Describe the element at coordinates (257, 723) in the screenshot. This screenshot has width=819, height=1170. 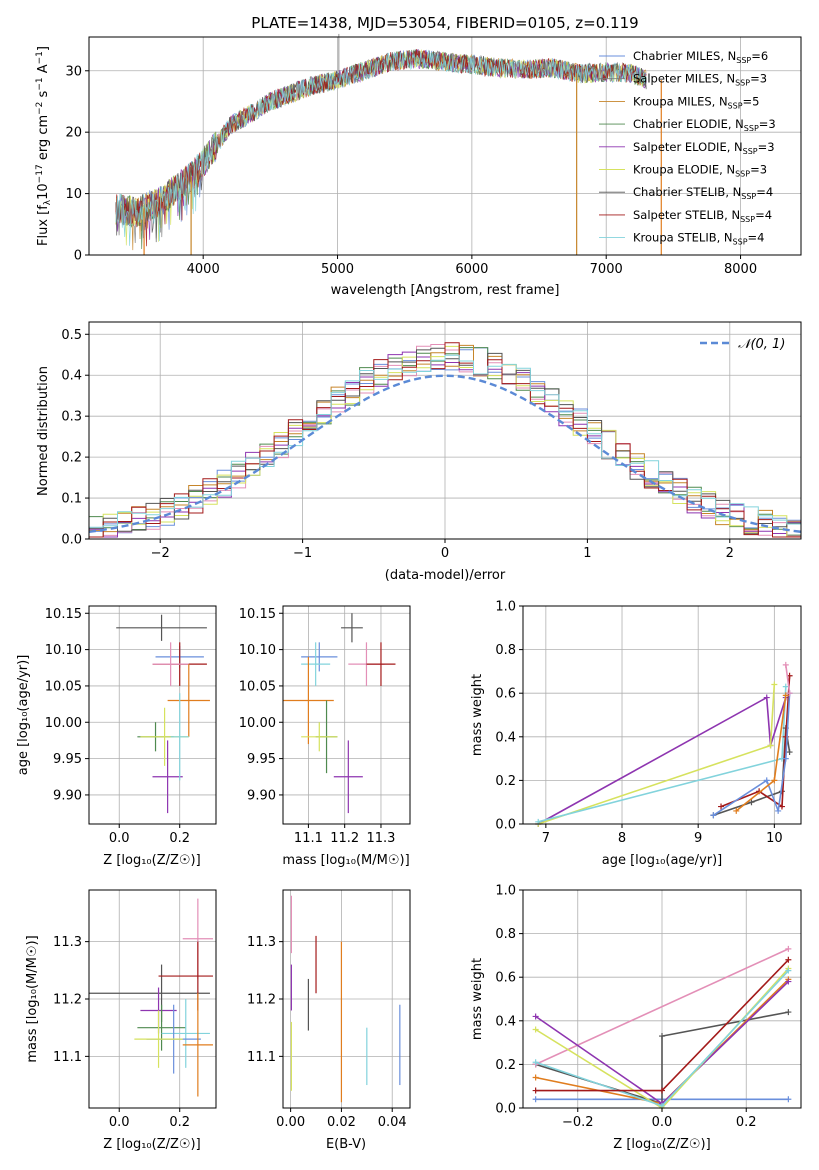
I see `mass-age-ytick-label: 10.00` at that location.